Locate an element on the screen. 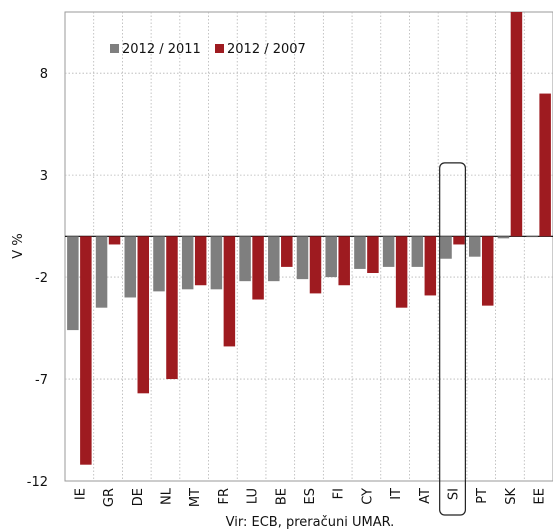 The height and width of the screenshot is (531, 553). legend-label-1: 2012 / 2011 is located at coordinates (161, 49).